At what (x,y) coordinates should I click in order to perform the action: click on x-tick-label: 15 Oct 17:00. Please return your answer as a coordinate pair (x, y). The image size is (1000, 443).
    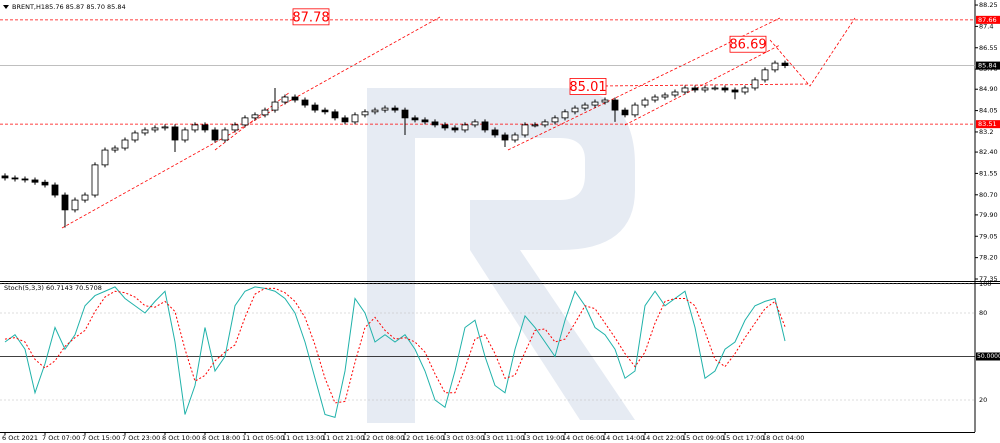
    Looking at the image, I should click on (743, 438).